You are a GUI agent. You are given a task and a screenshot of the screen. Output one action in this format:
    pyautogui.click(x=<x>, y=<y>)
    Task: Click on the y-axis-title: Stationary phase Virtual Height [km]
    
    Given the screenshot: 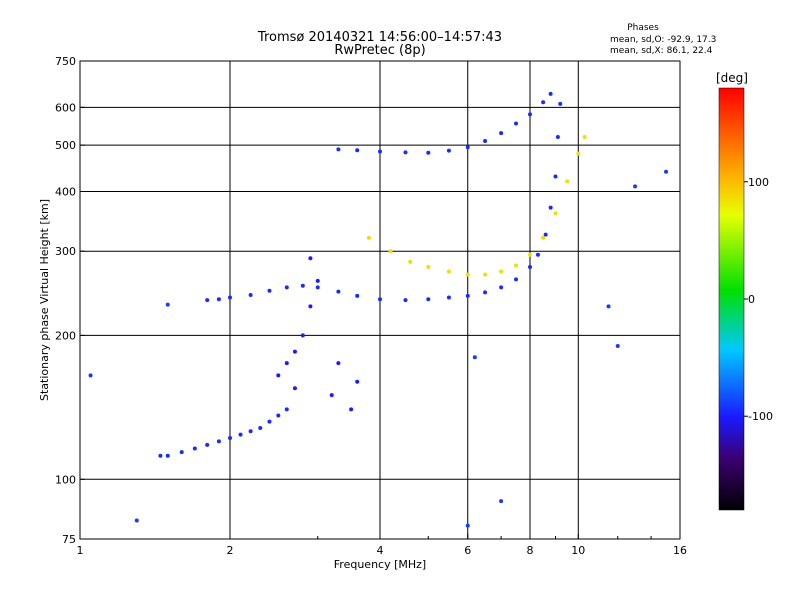 What is the action you would take?
    pyautogui.click(x=44, y=300)
    